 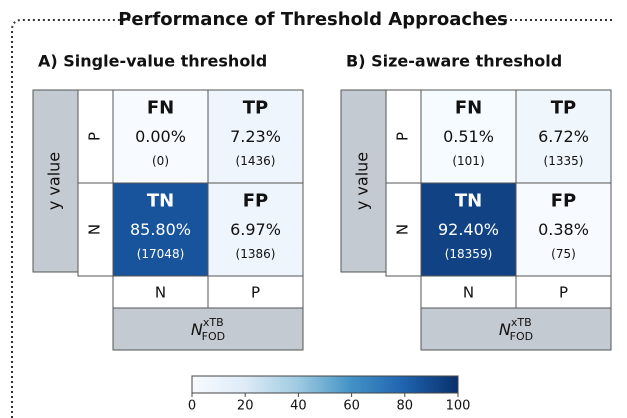 I want to click on value-label: 0.51%, so click(x=468, y=136).